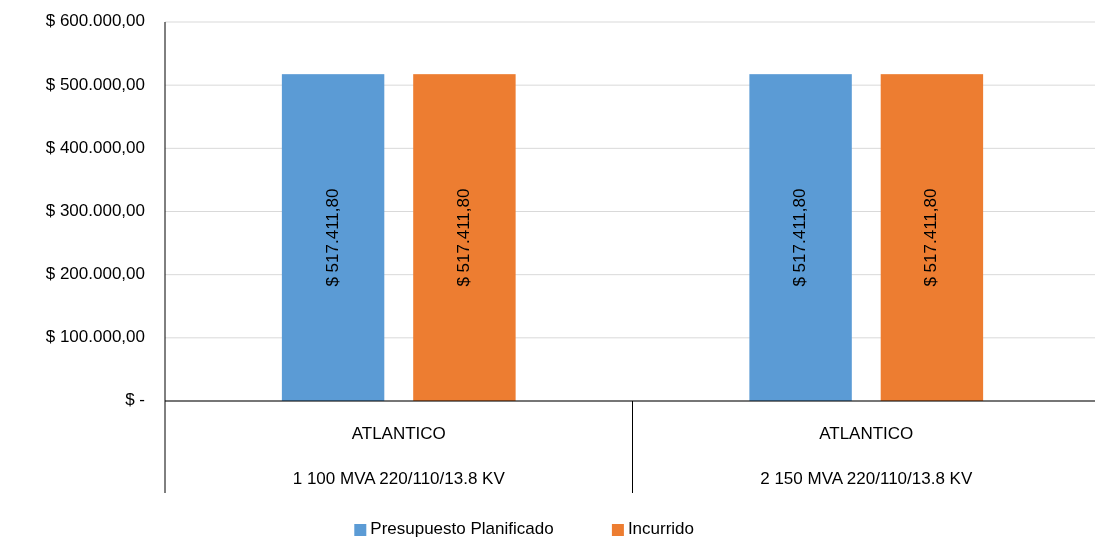  What do you see at coordinates (95, 274) in the screenshot?
I see `y-tick-label: $ 200.000,00` at bounding box center [95, 274].